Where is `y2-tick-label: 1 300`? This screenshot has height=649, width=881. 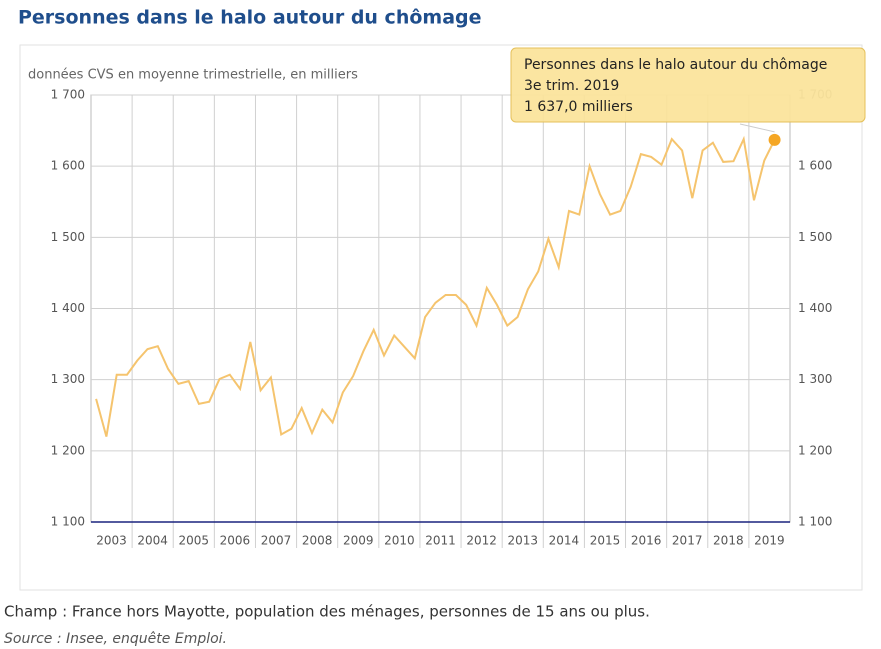
y2-tick-label: 1 300 is located at coordinates (815, 379).